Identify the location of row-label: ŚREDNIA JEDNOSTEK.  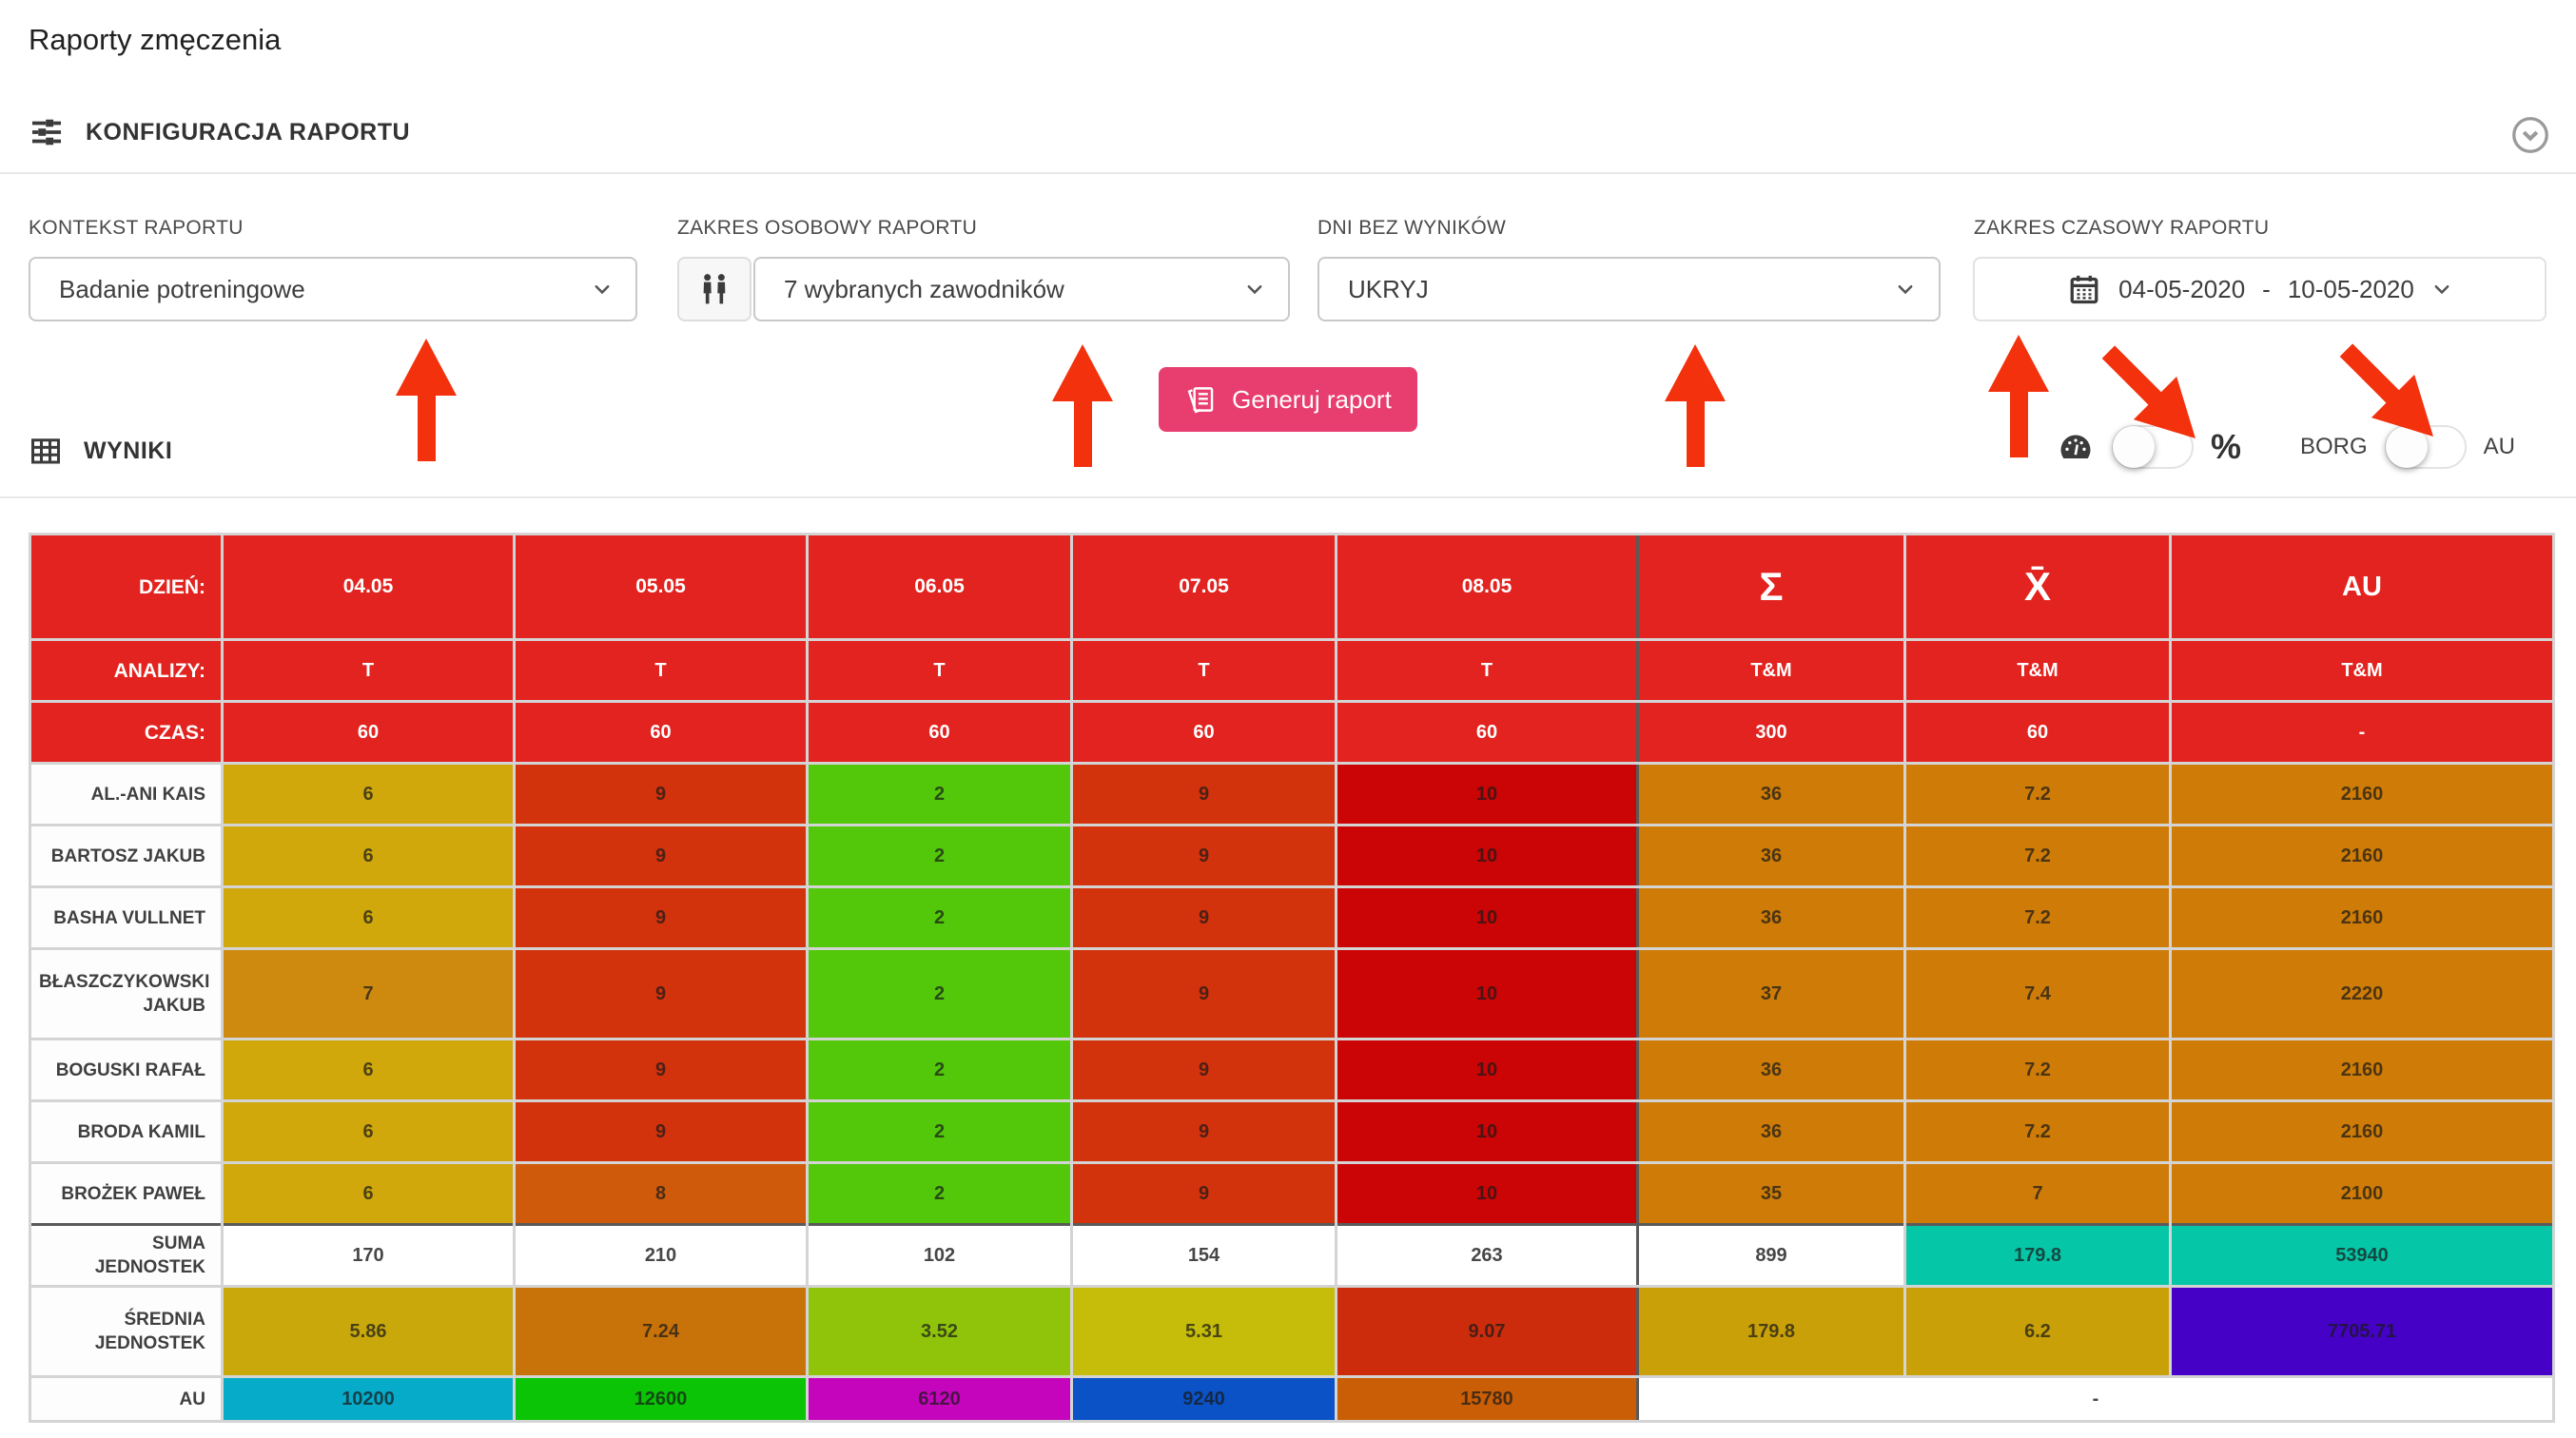
(126, 1331).